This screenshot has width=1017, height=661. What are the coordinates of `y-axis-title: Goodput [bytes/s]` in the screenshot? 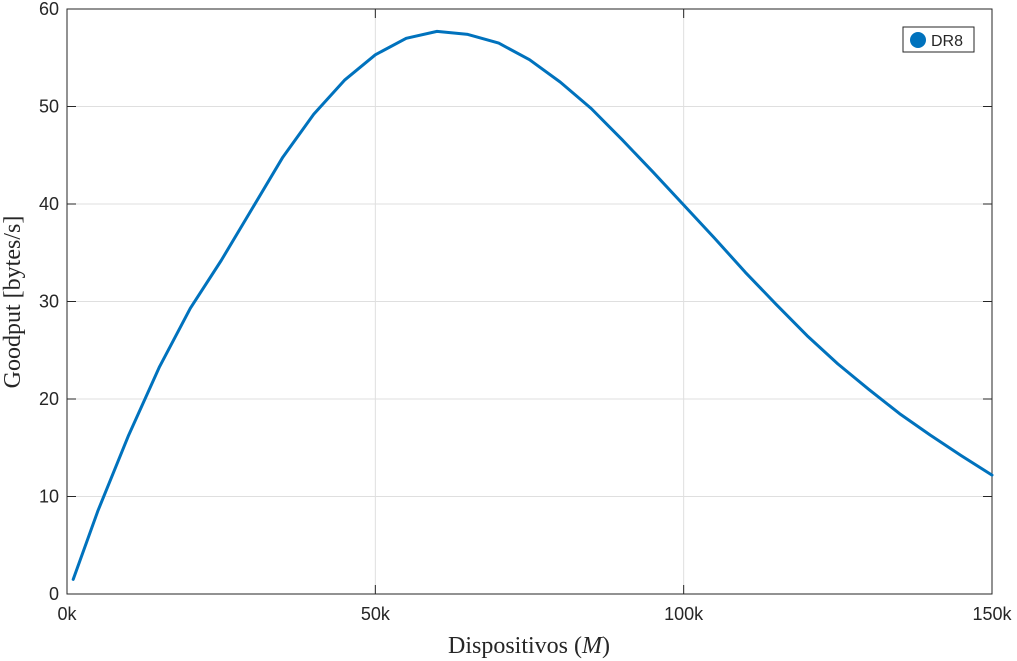 It's located at (13, 302).